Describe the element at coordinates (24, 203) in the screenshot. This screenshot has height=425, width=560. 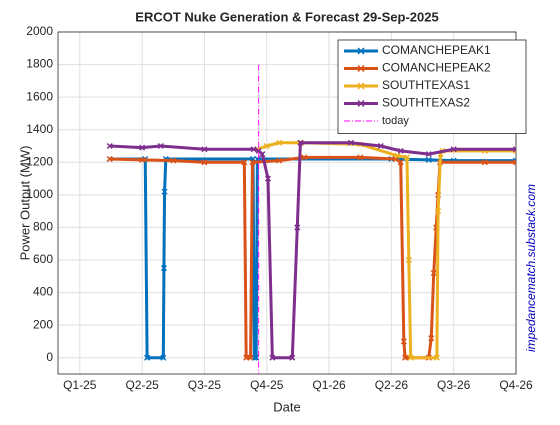
I see `y-axis-label: Power Output (MW)` at that location.